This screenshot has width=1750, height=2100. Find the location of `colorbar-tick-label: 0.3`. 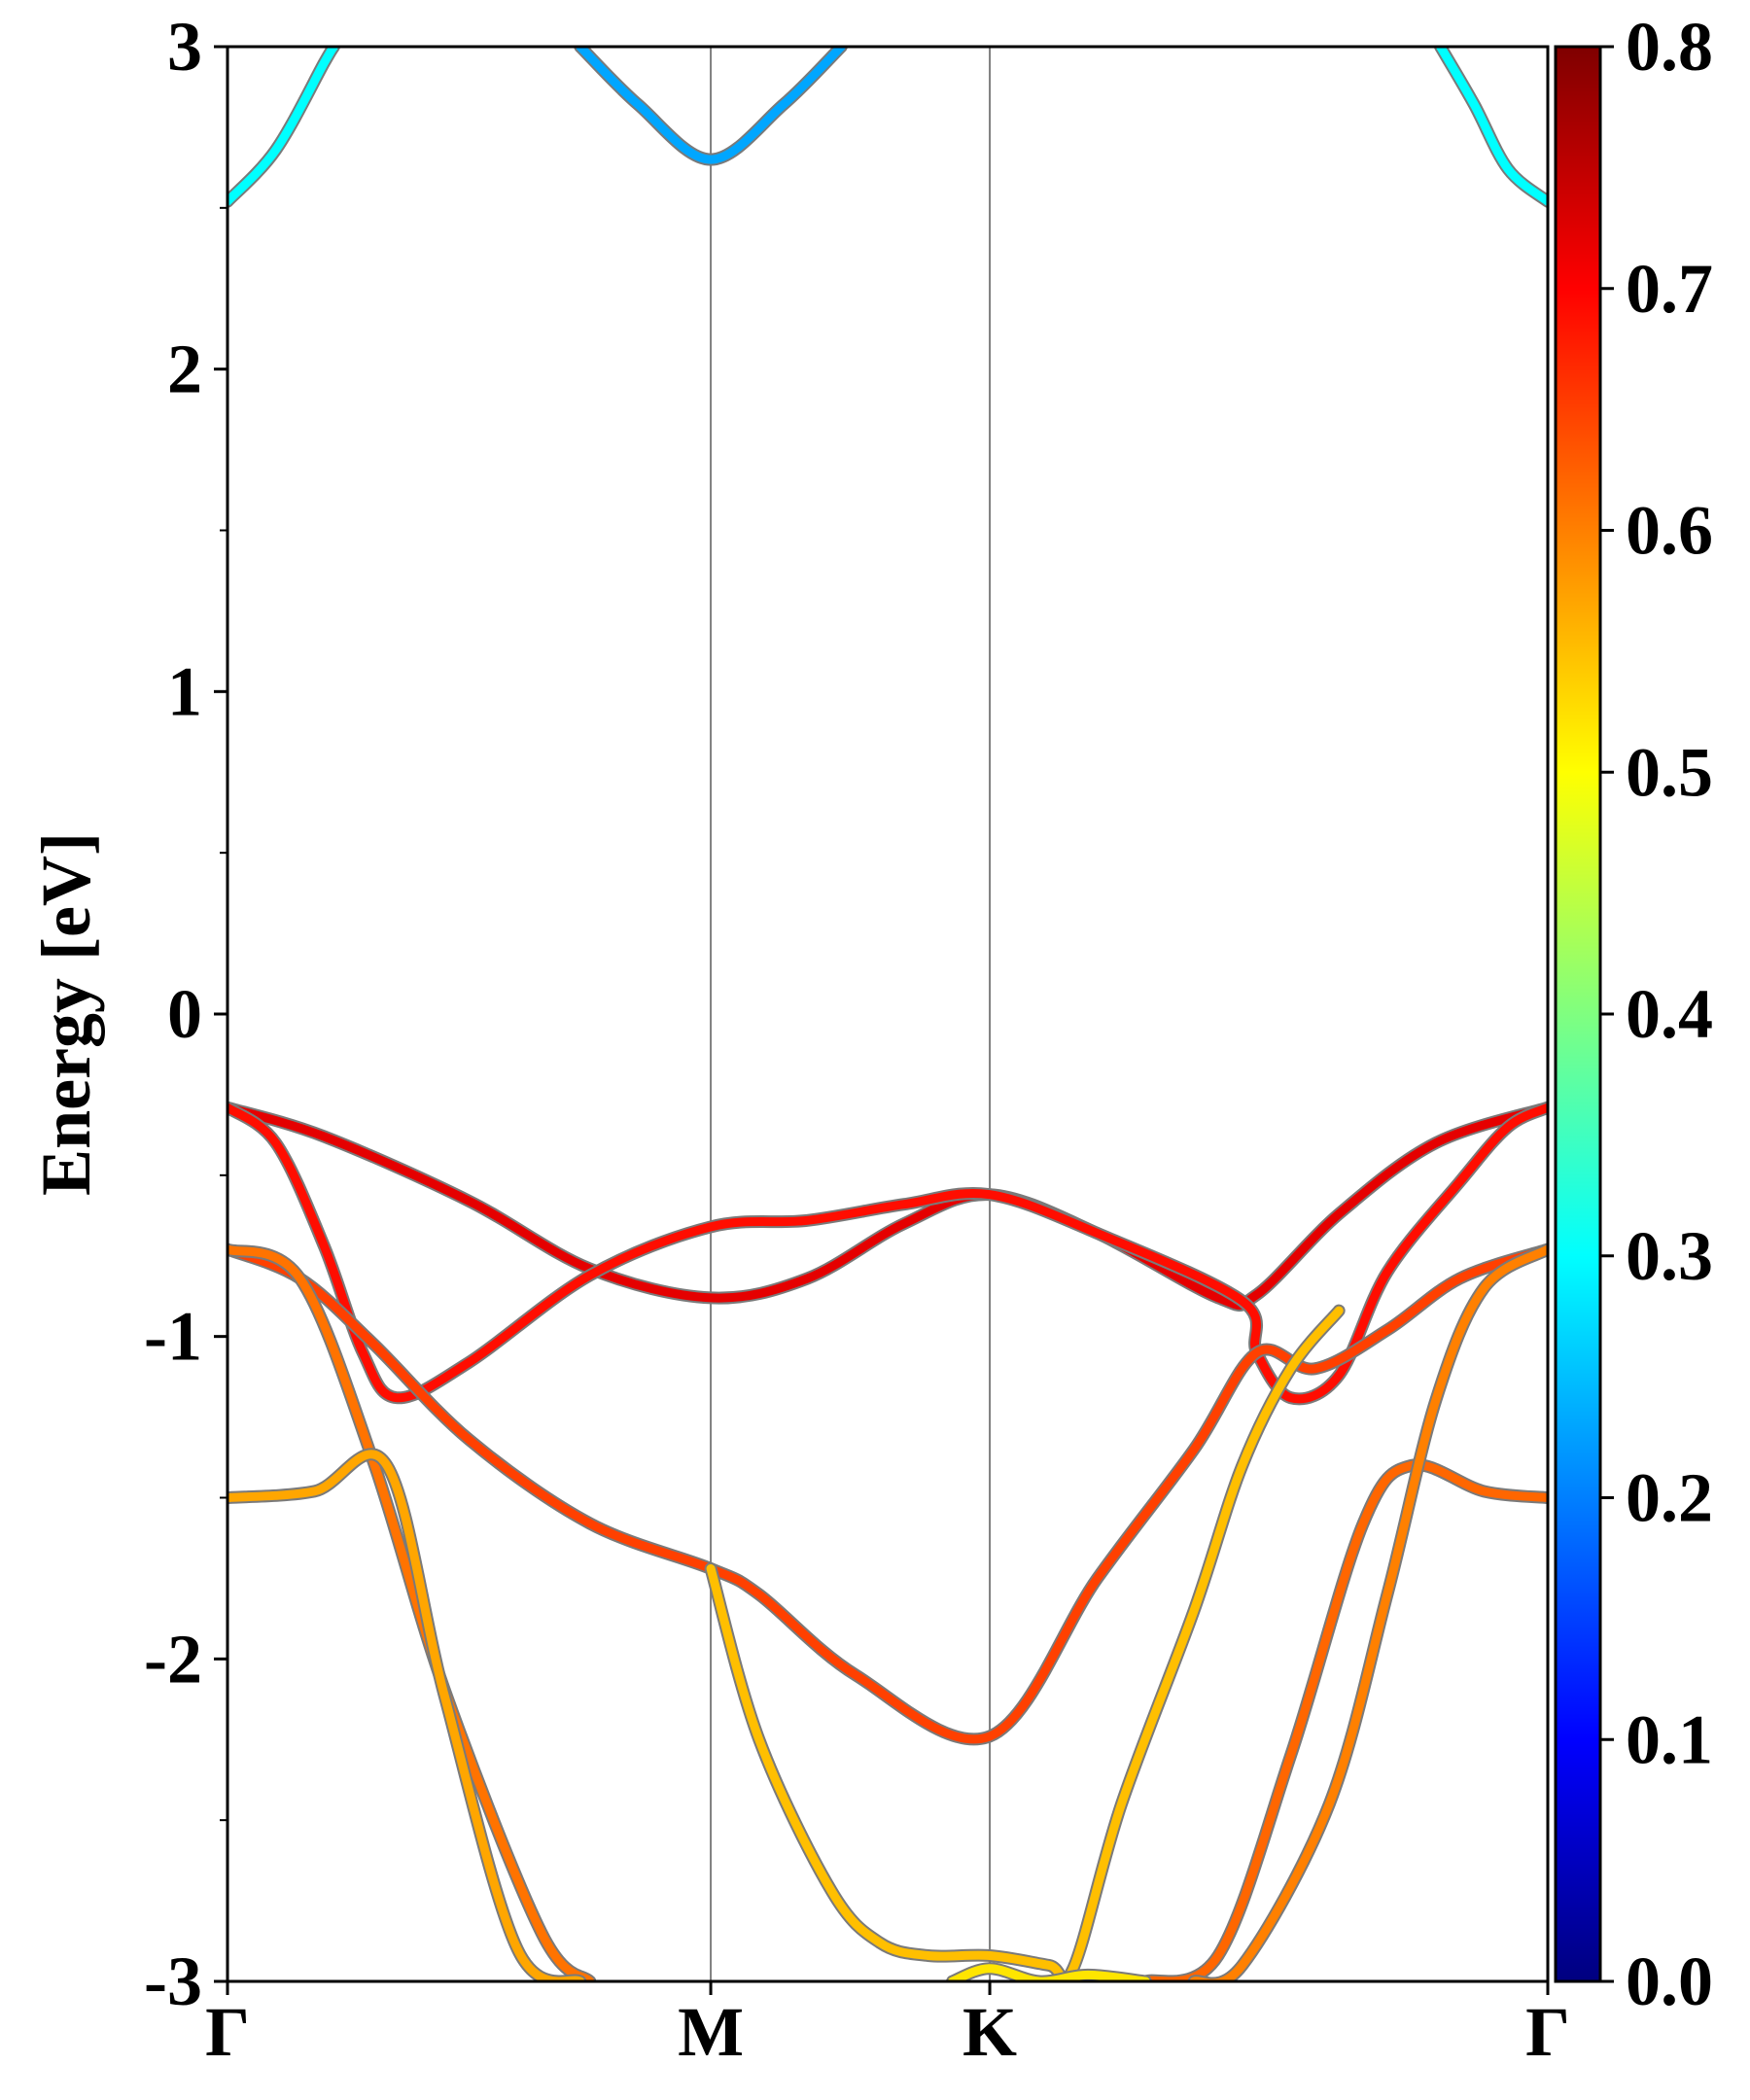

colorbar-tick-label: 0.3 is located at coordinates (1669, 1256).